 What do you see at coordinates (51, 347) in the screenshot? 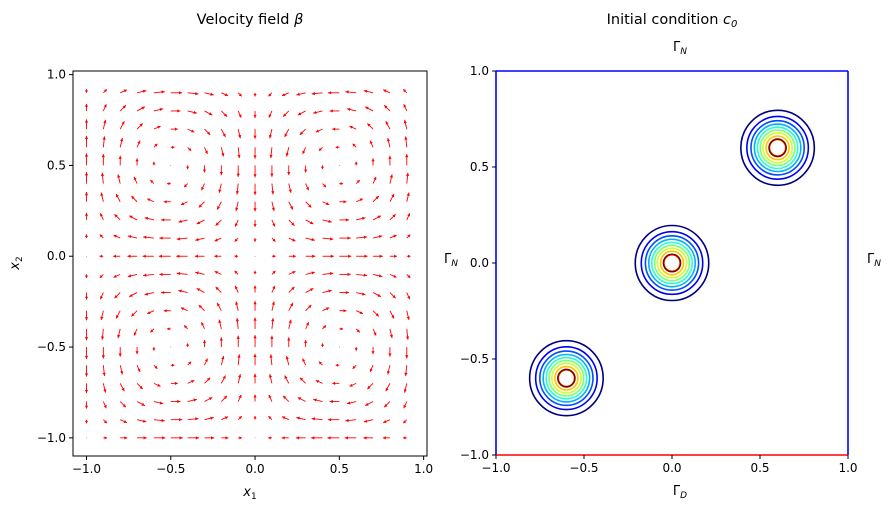
I see `y-tick-label: −0.5` at bounding box center [51, 347].